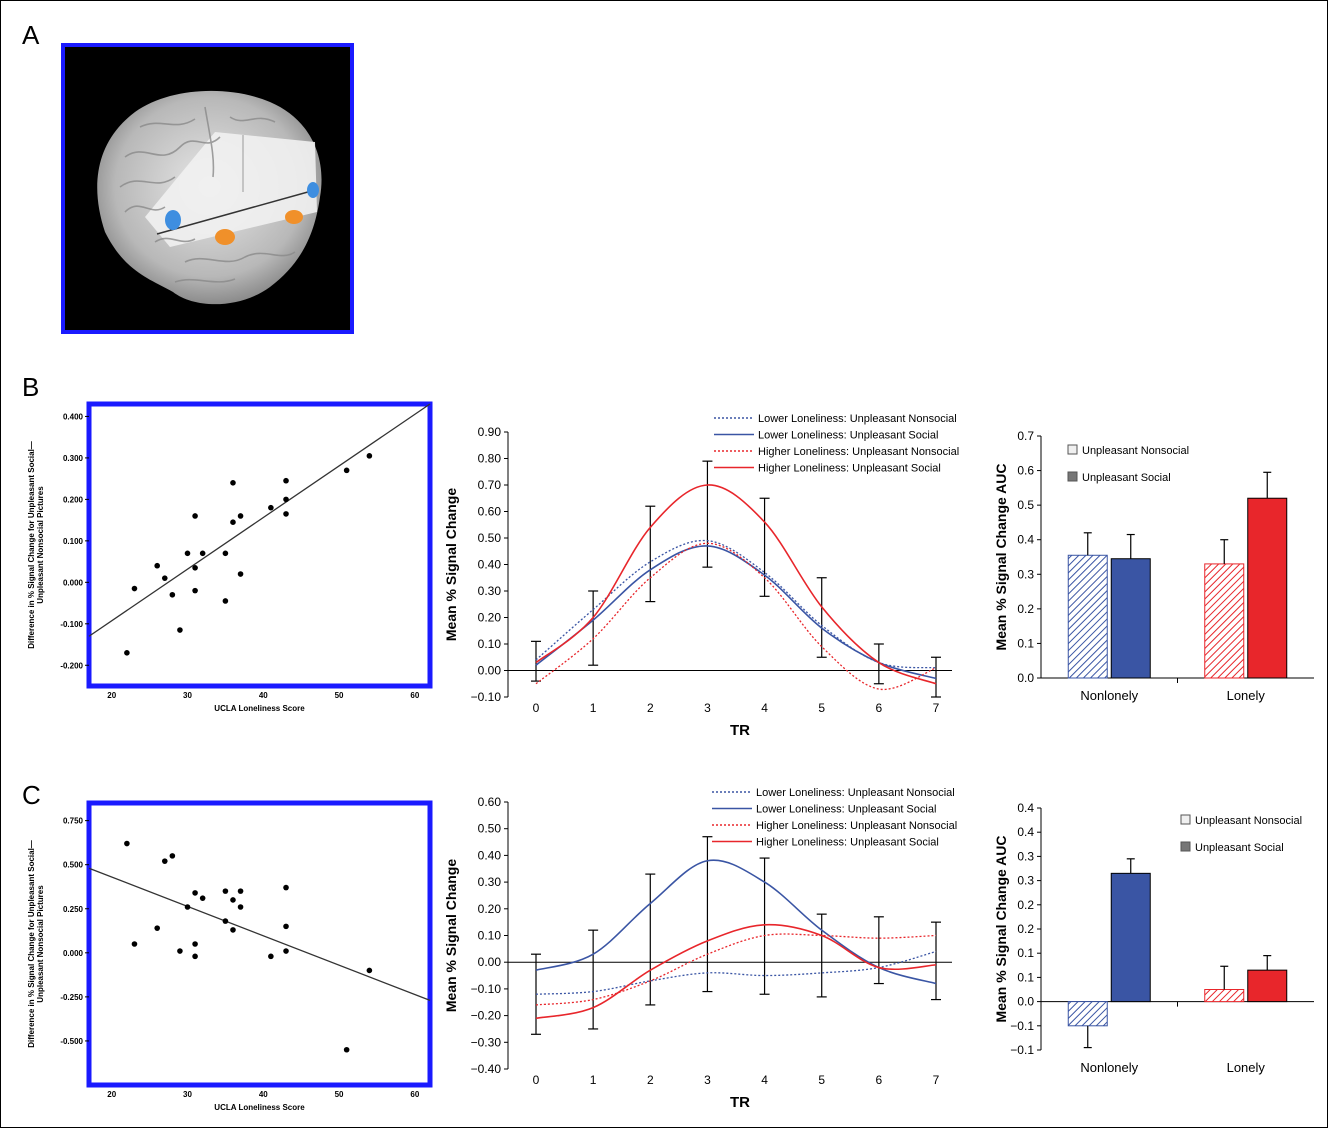  I want to click on y-tick-label: −0.10, so click(486, 989).